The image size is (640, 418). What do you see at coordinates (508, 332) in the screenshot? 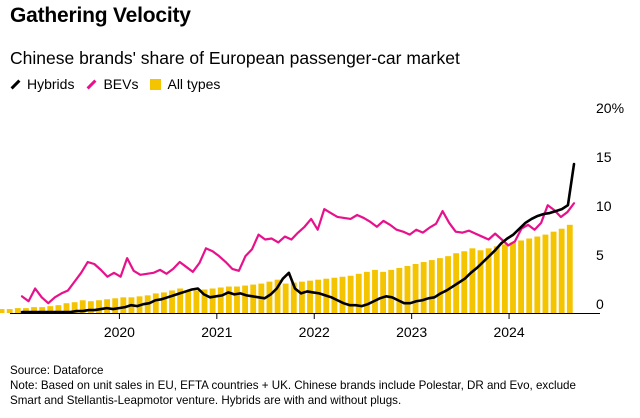
I see `x-tick-label: 2024` at bounding box center [508, 332].